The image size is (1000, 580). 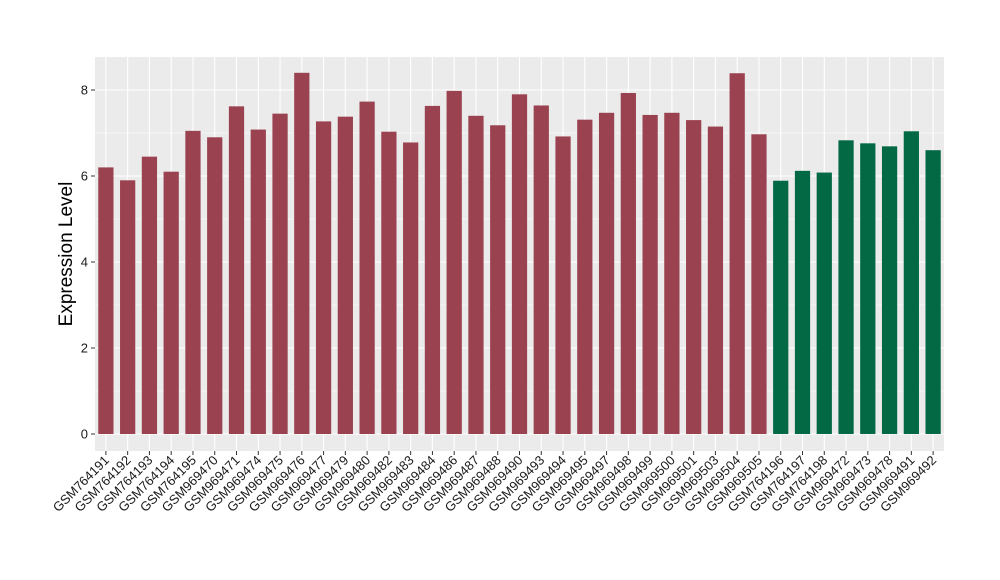 I want to click on bar-GSM969495, so click(x=585, y=277).